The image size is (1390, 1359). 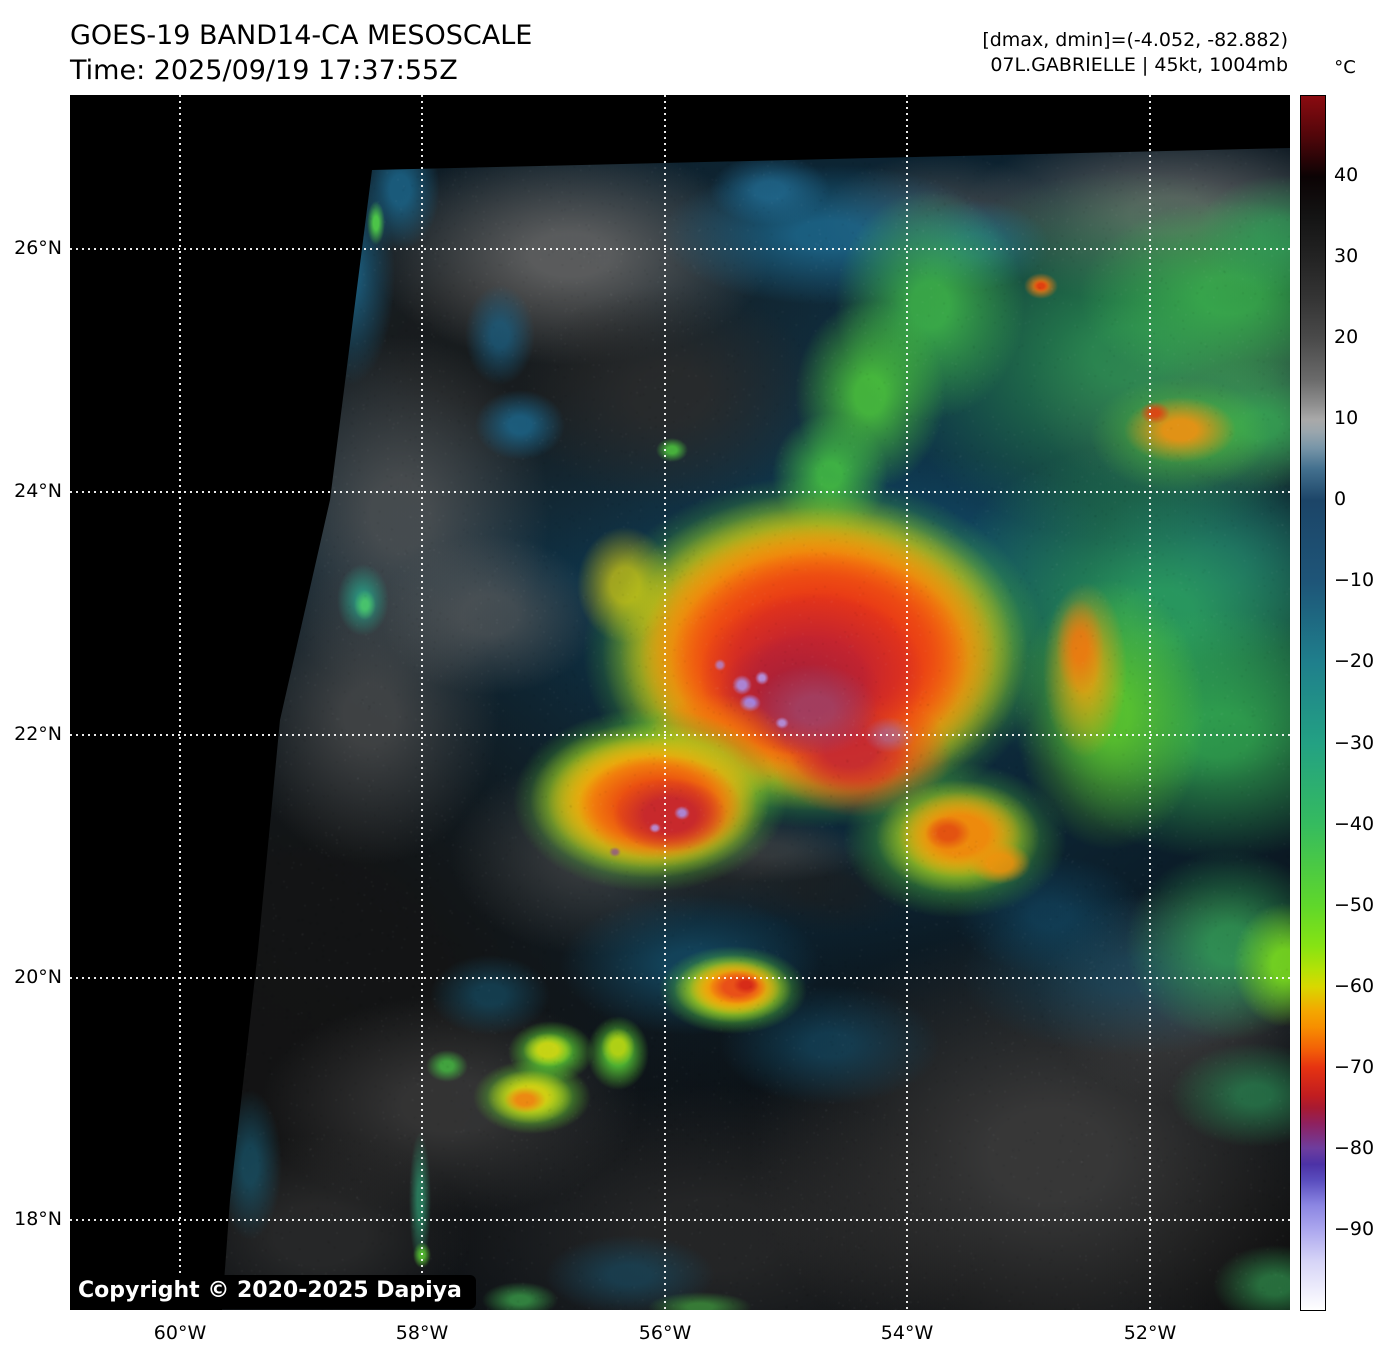 What do you see at coordinates (38, 734) in the screenshot?
I see `lat-label: 22°N` at bounding box center [38, 734].